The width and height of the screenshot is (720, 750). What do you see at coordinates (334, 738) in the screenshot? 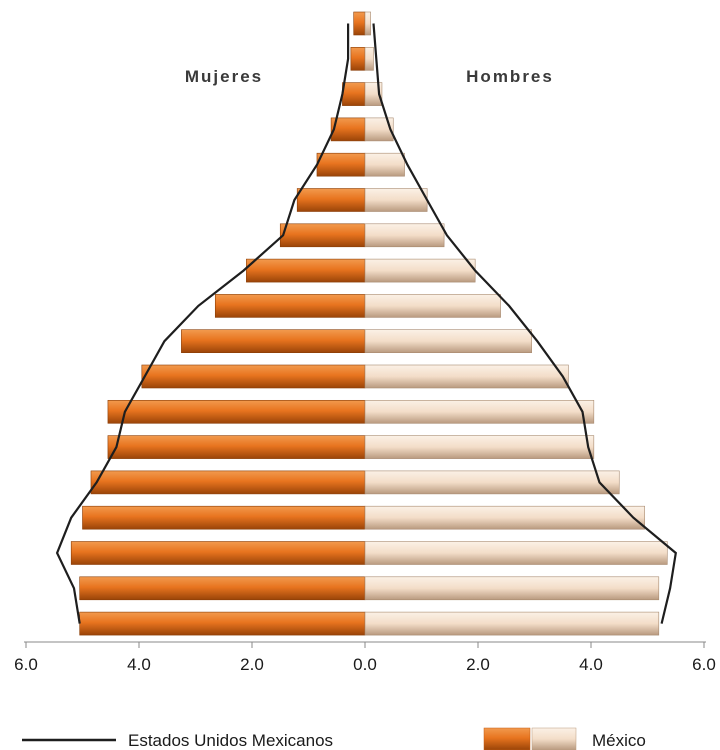
I see `legend: Estados Unidos Mexicanos México` at bounding box center [334, 738].